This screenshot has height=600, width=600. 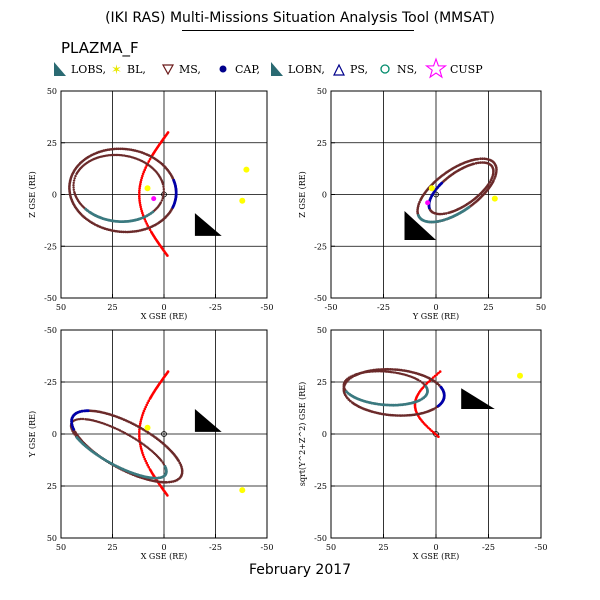 What do you see at coordinates (298, 30) in the screenshot?
I see `title-underline` at bounding box center [298, 30].